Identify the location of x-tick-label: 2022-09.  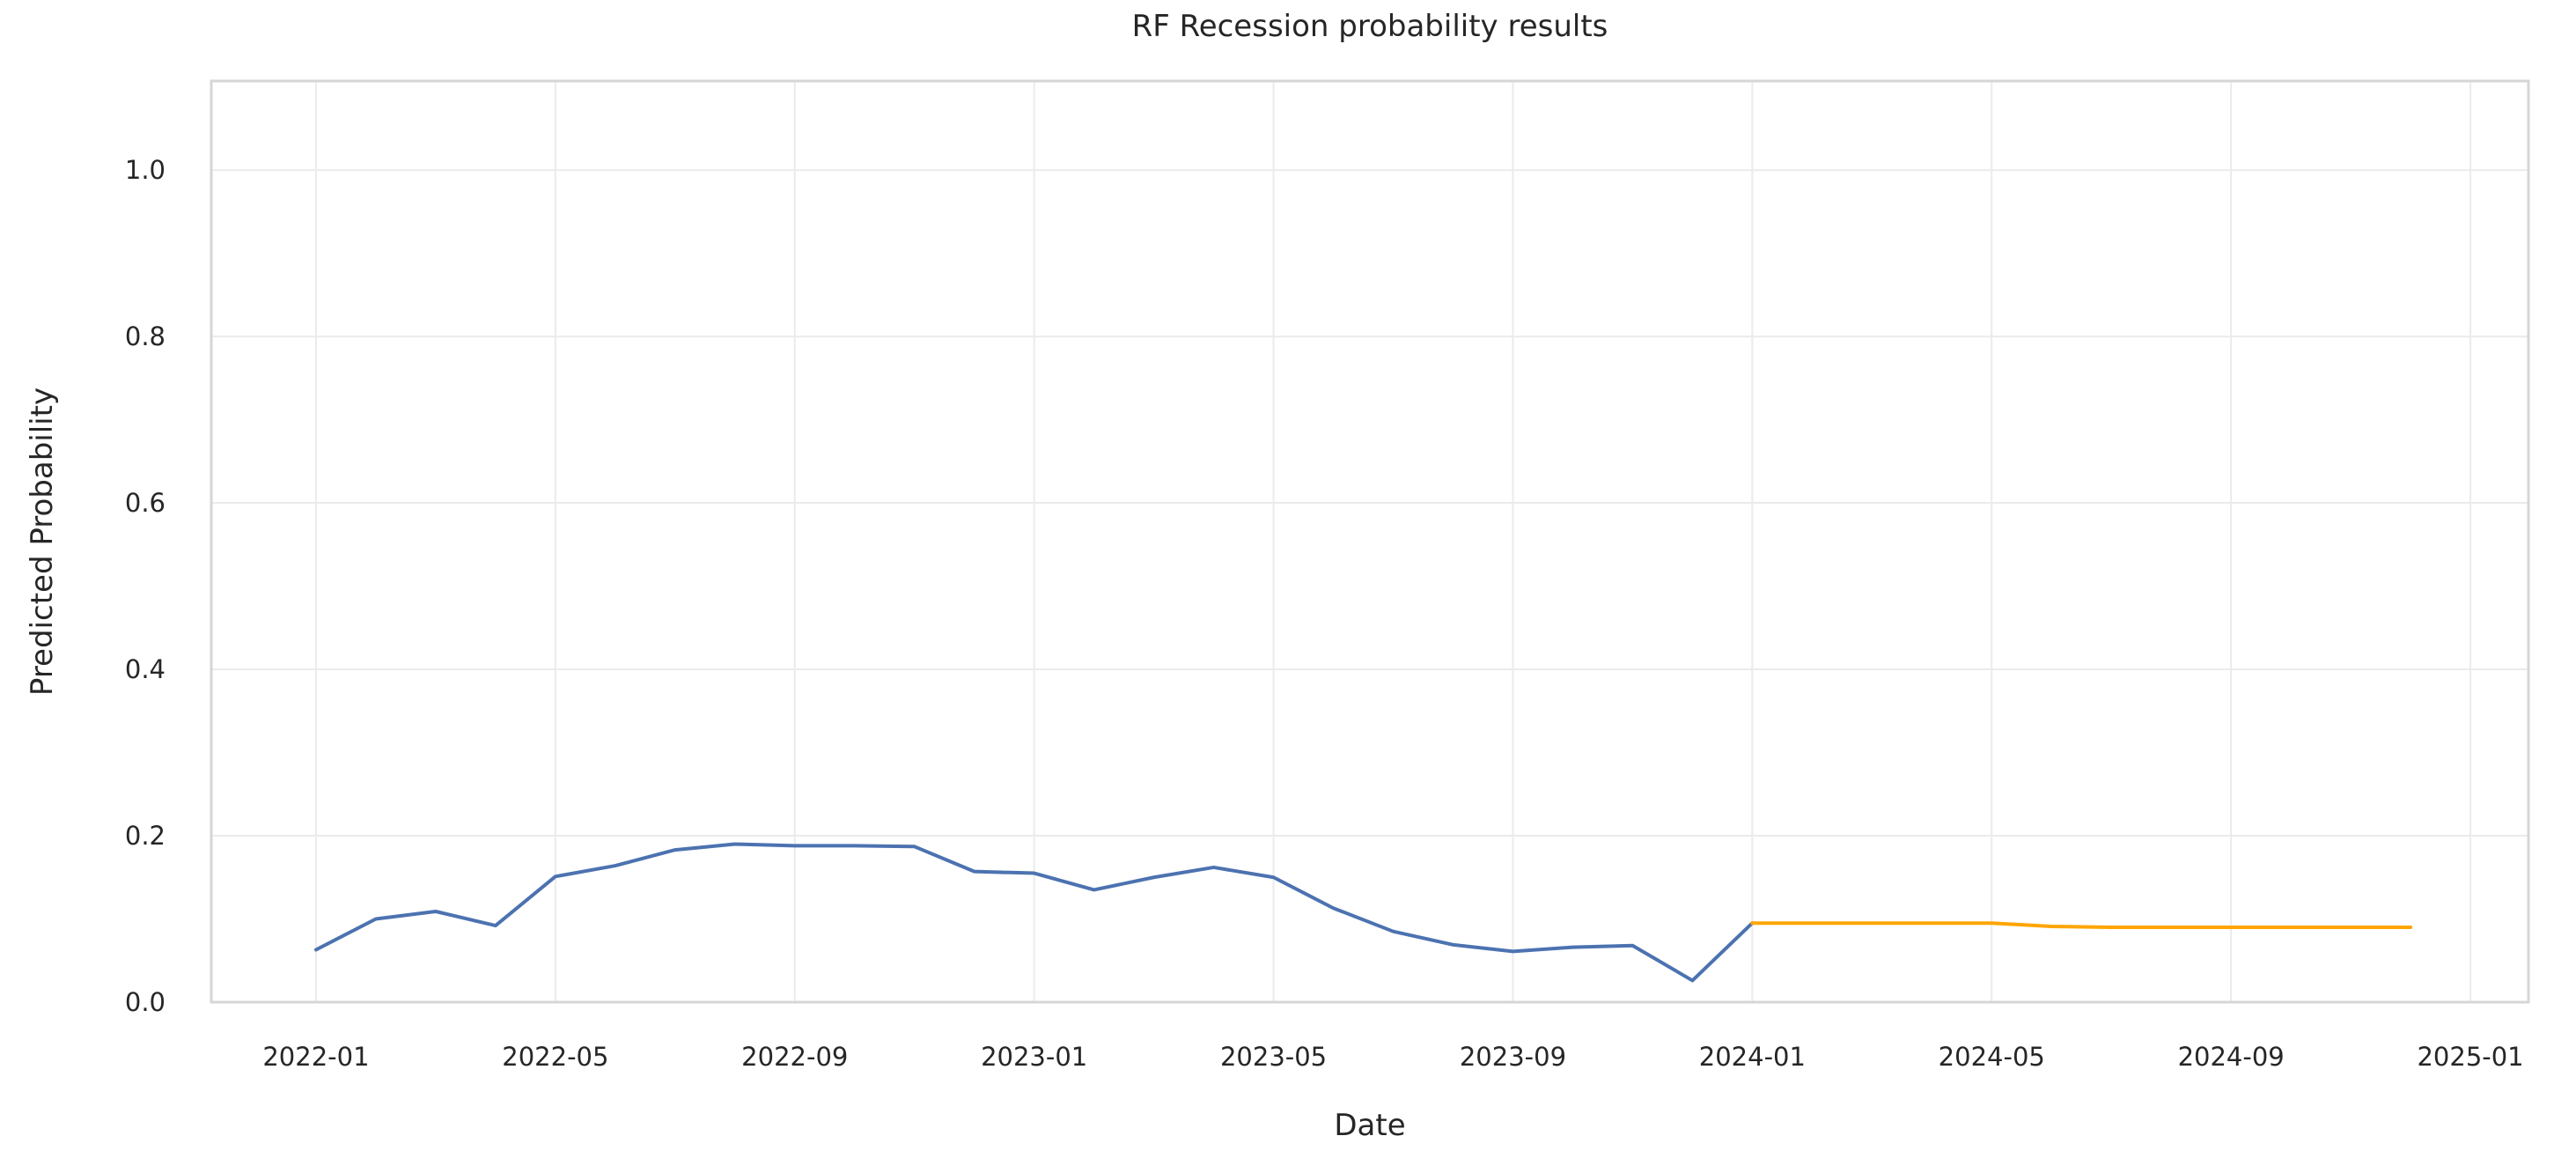
(794, 1057).